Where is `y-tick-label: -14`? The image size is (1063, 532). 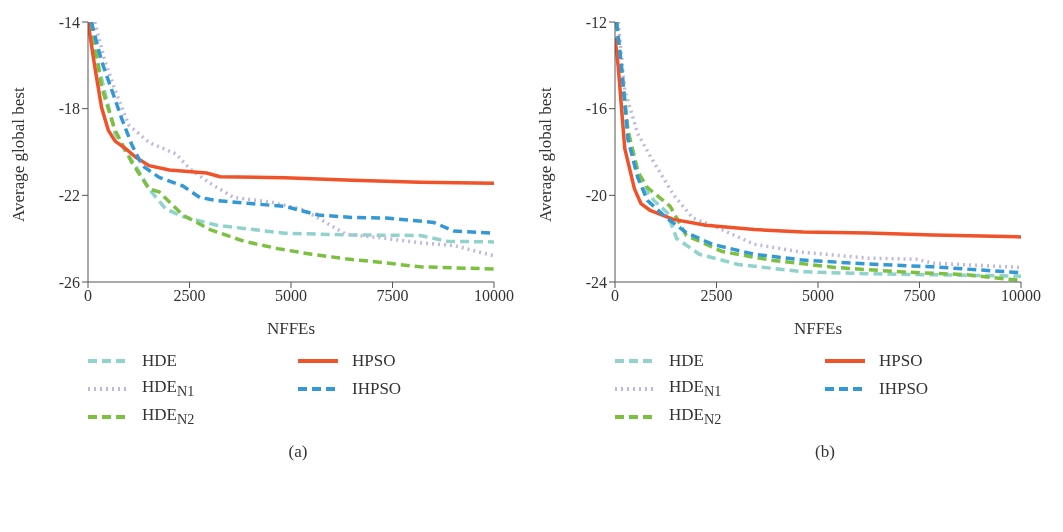
y-tick-label: -14 is located at coordinates (69, 22).